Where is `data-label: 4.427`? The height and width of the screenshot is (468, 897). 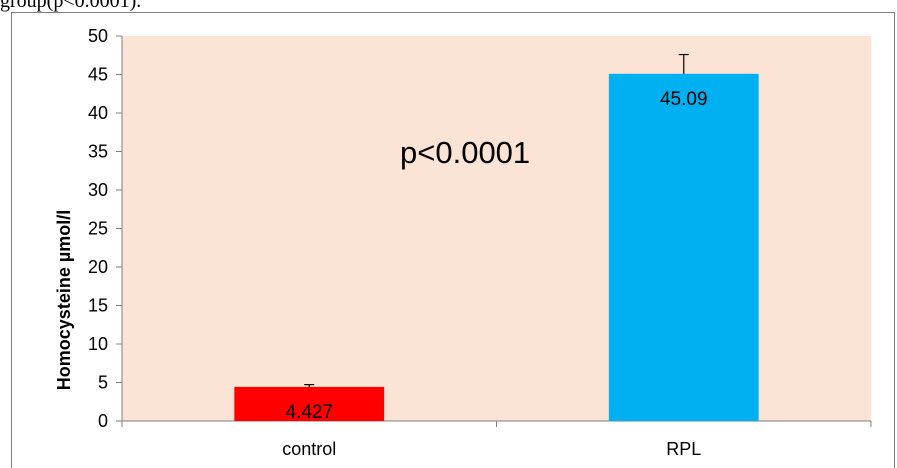 data-label: 4.427 is located at coordinates (309, 412).